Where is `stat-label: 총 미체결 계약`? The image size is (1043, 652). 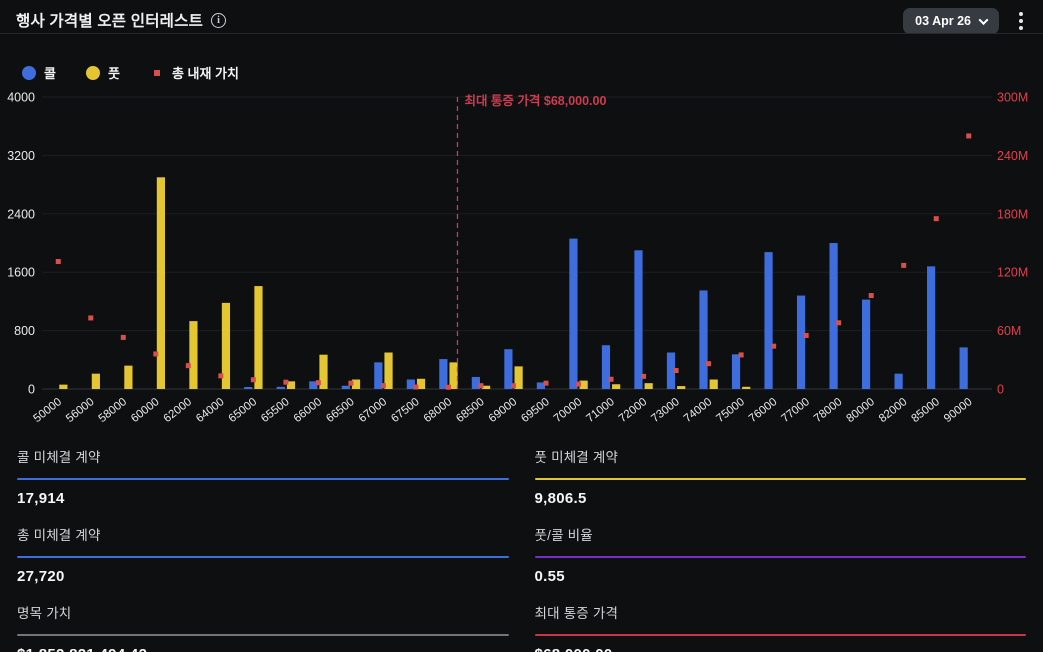 stat-label: 총 미체결 계약 is located at coordinates (59, 535).